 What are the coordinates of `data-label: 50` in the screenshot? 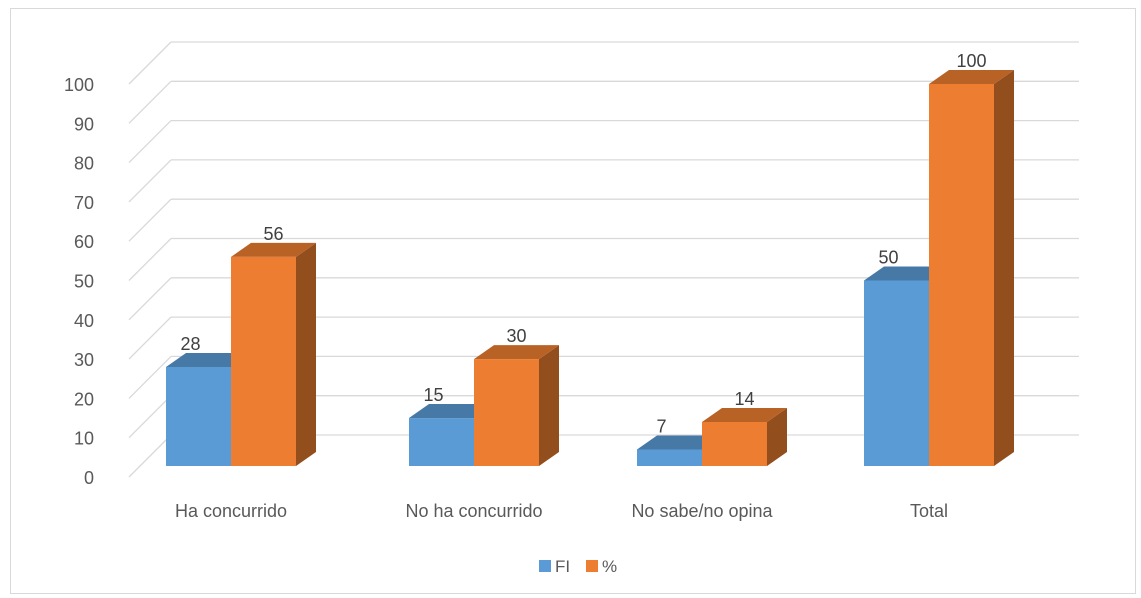 It's located at (888, 258).